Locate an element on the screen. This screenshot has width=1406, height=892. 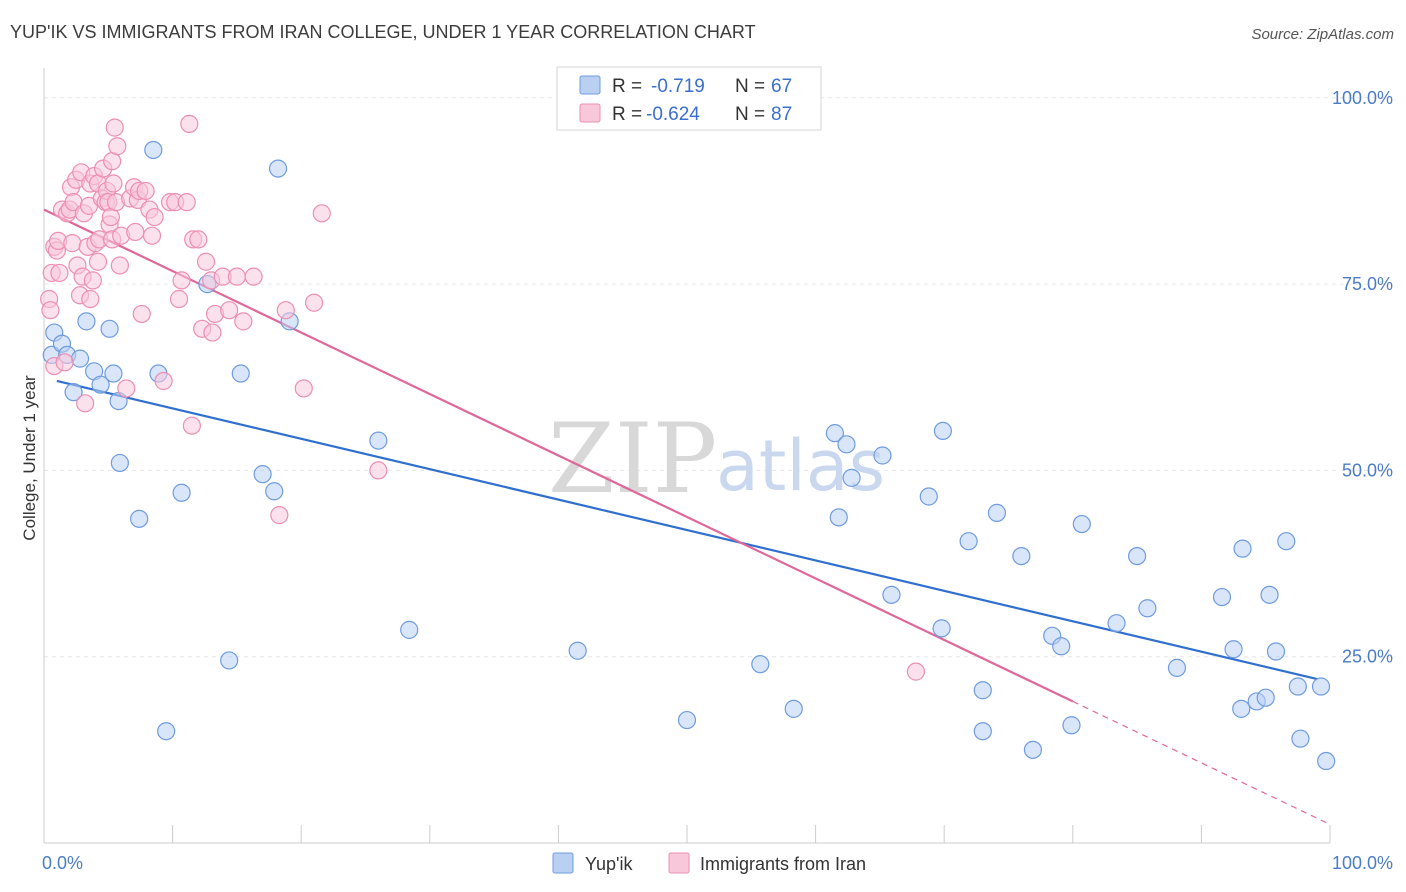
bottom-legend: Yup'ik Immigrants from Iran is located at coordinates (709, 863).